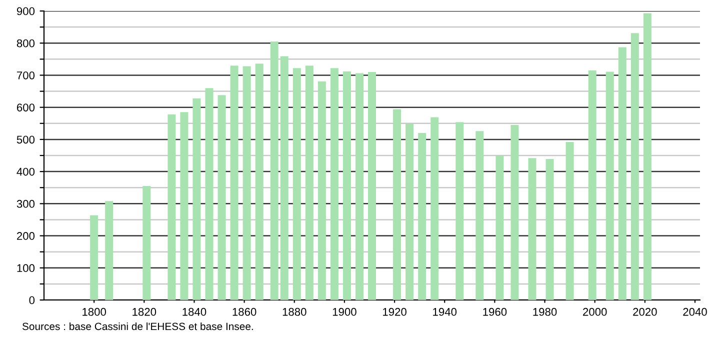 The image size is (710, 340). Describe the element at coordinates (137, 326) in the screenshot. I see `source-note: Sources : base Cassini de l'EHESS et base Insee.` at that location.